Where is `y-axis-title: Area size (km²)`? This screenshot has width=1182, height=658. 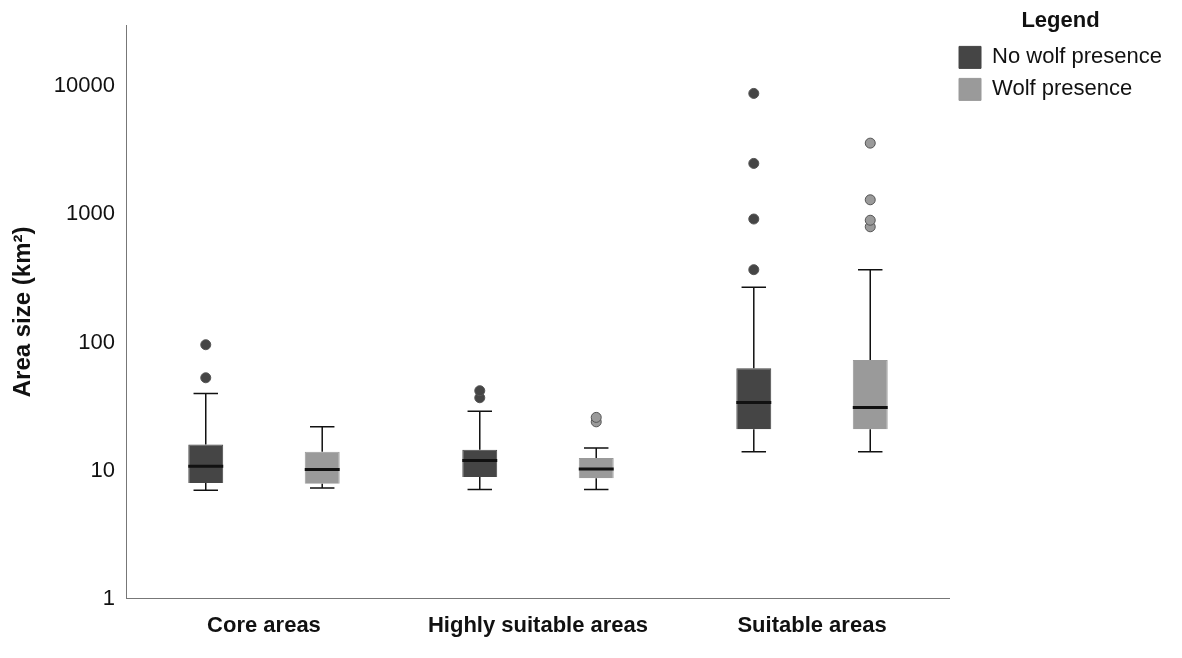 y-axis-title: Area size (km²) is located at coordinates (22, 312).